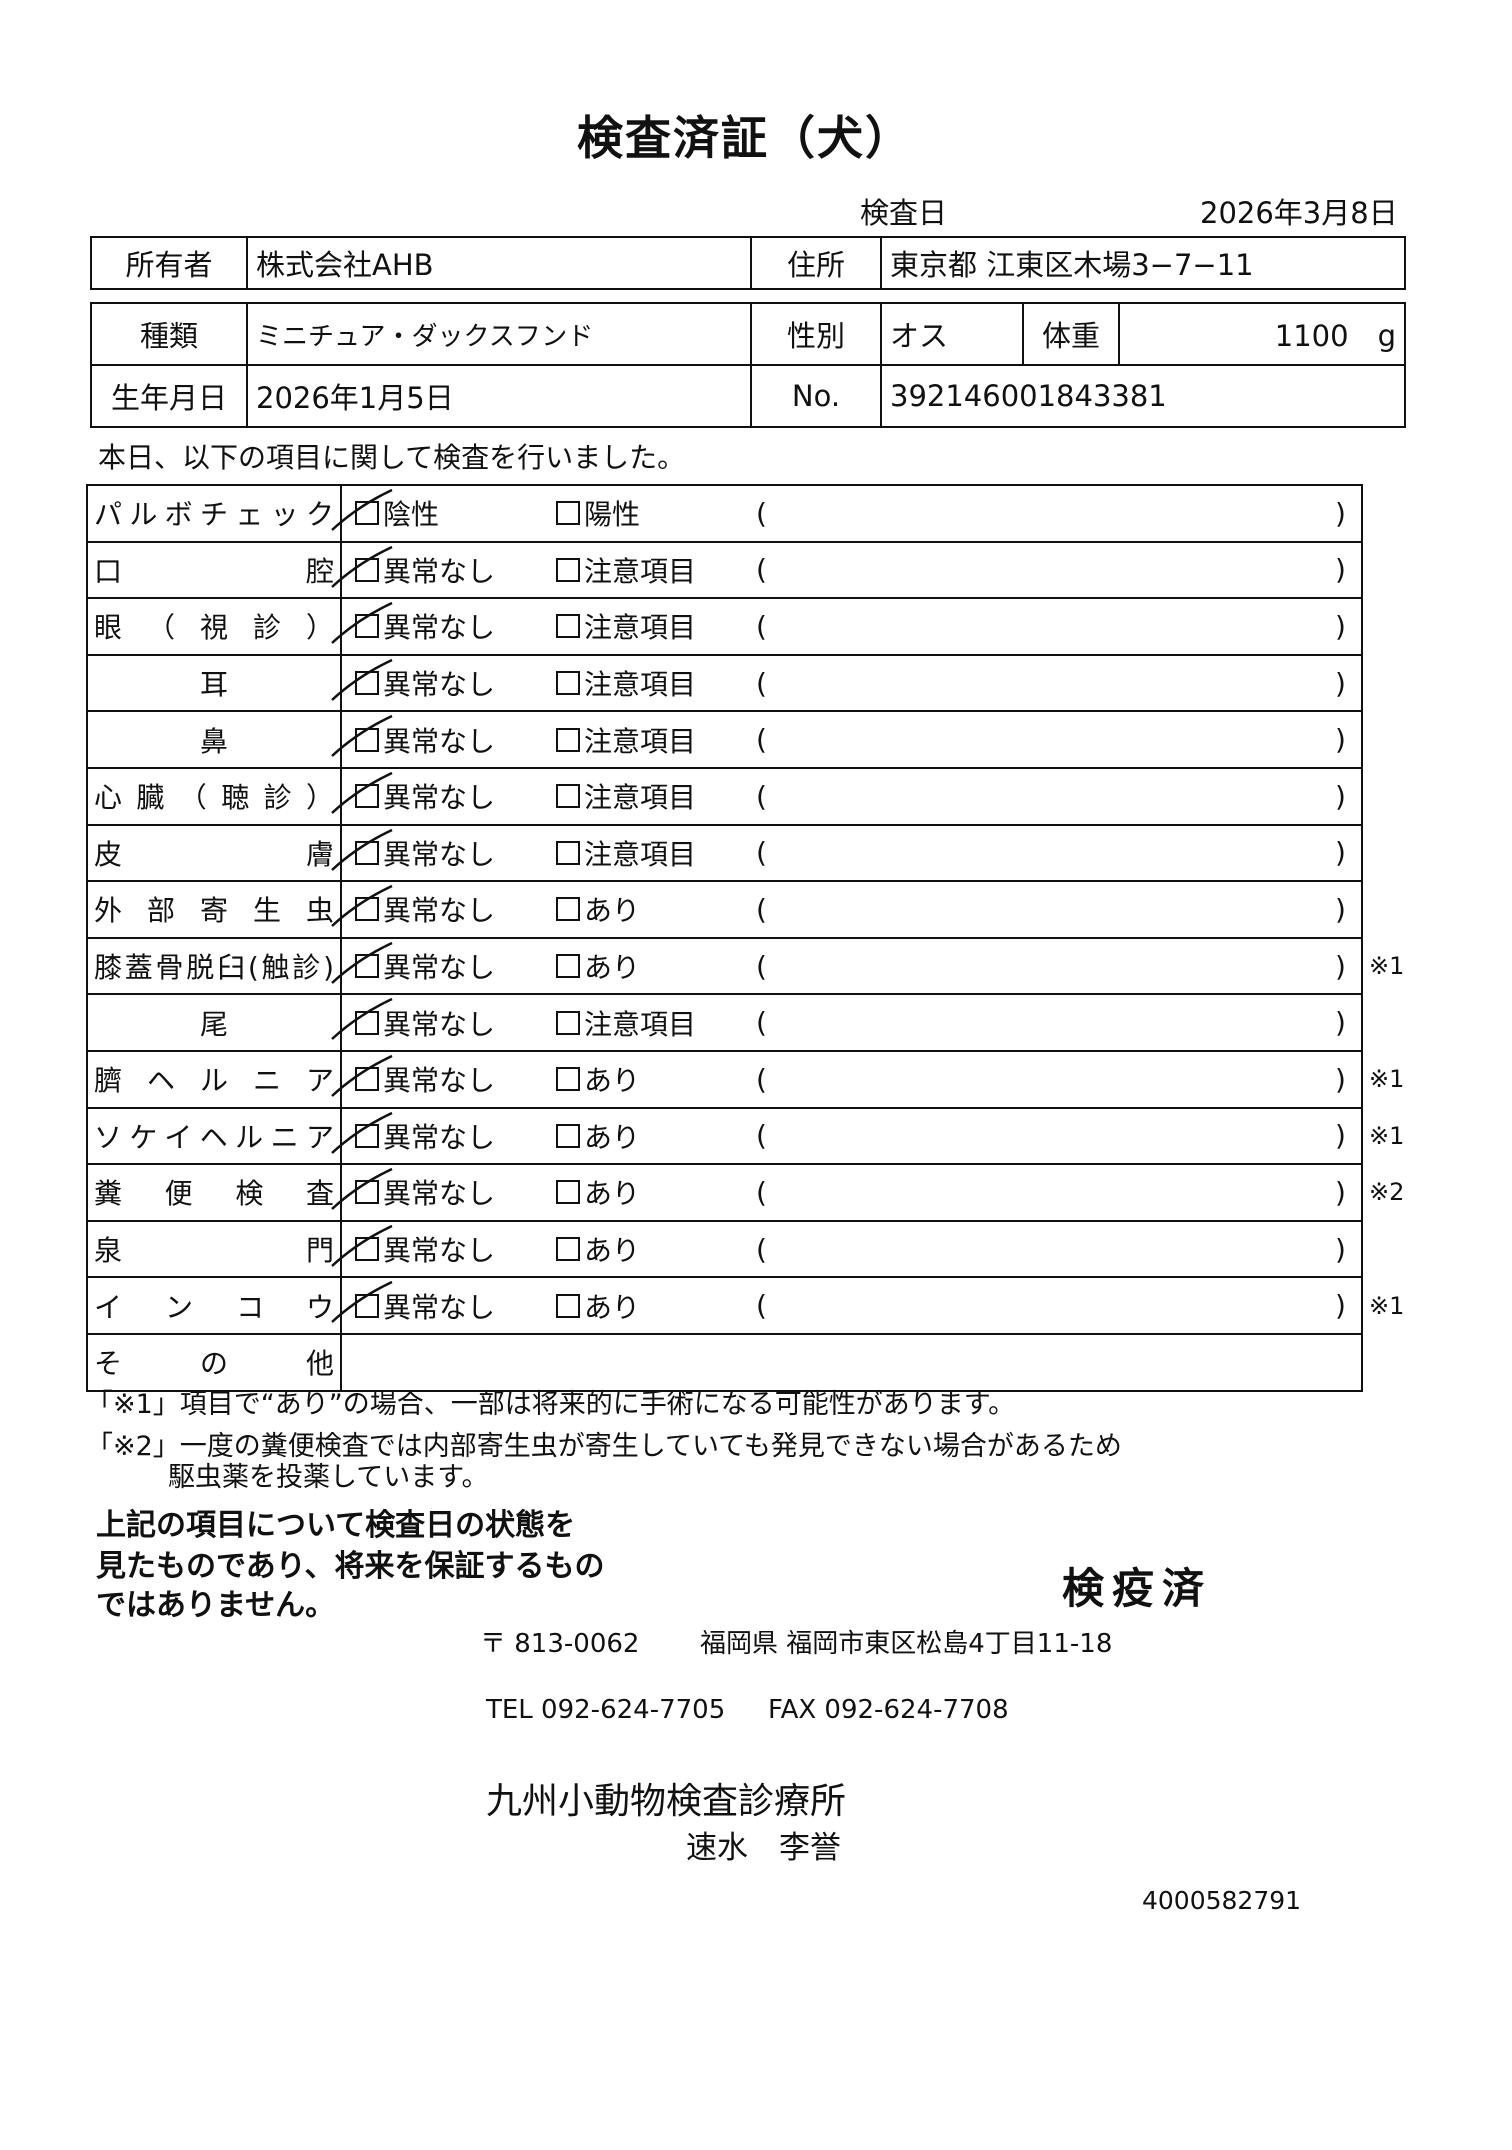 Image resolution: width=1512 pixels, height=2150 pixels. Describe the element at coordinates (1387, 1079) in the screenshot. I see `footnote-mark: ※1` at that location.